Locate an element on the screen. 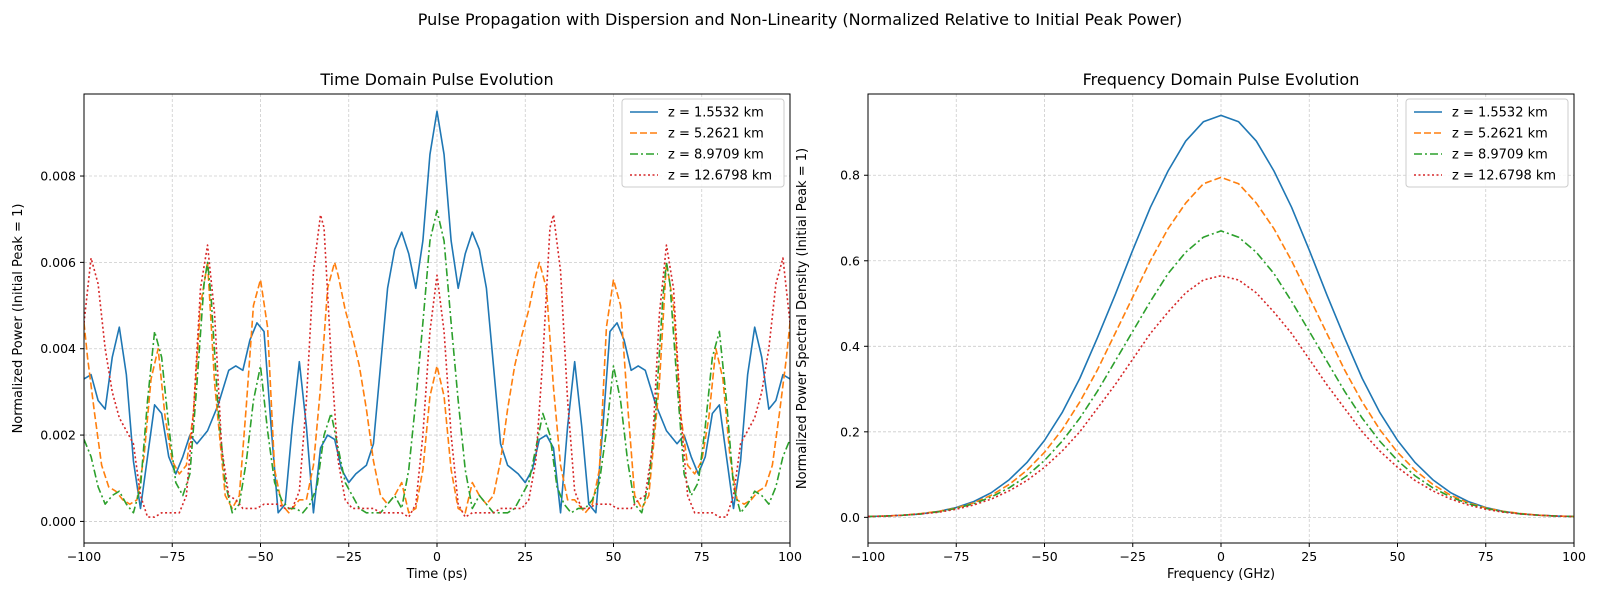 The width and height of the screenshot is (1600, 600). frequency-domain-xtick-label: 100 is located at coordinates (1574, 556).